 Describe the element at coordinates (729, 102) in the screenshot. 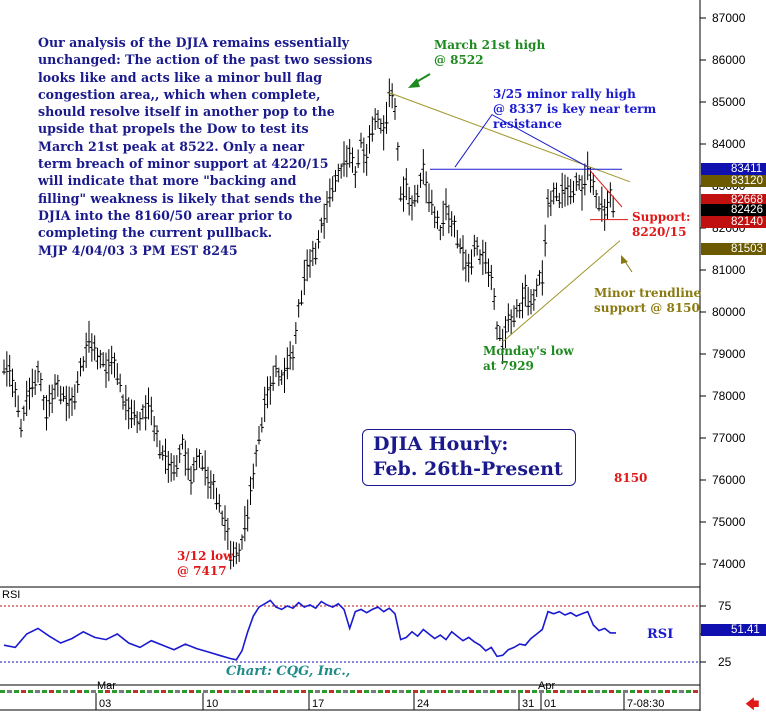

I see `price-tick-label: 85000` at that location.